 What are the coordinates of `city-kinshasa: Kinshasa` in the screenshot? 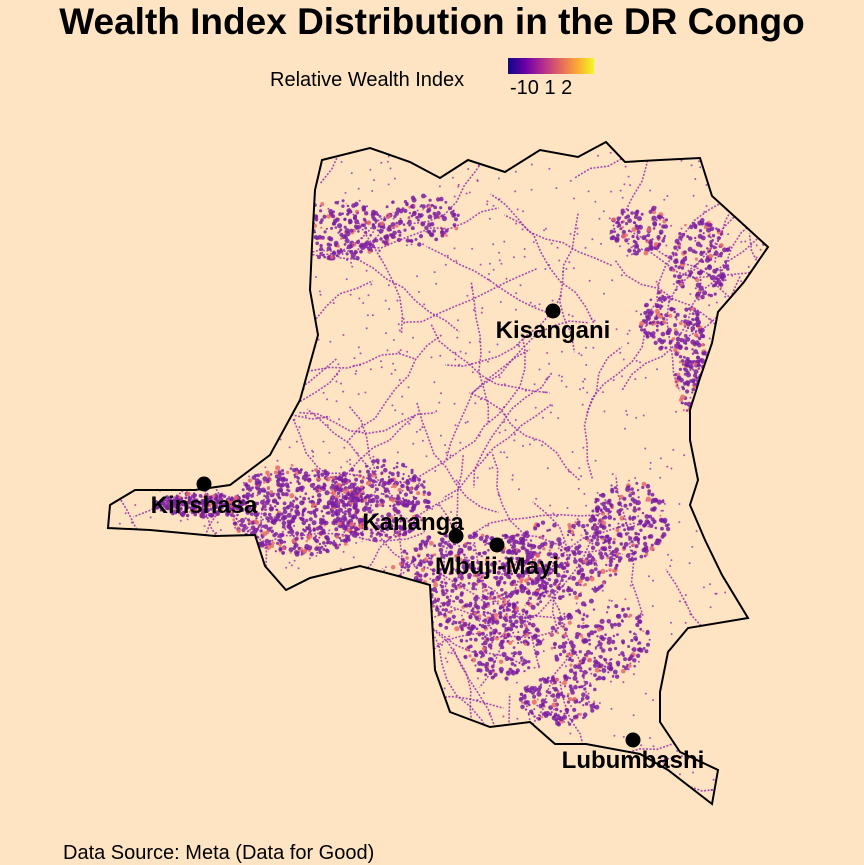 It's located at (204, 497).